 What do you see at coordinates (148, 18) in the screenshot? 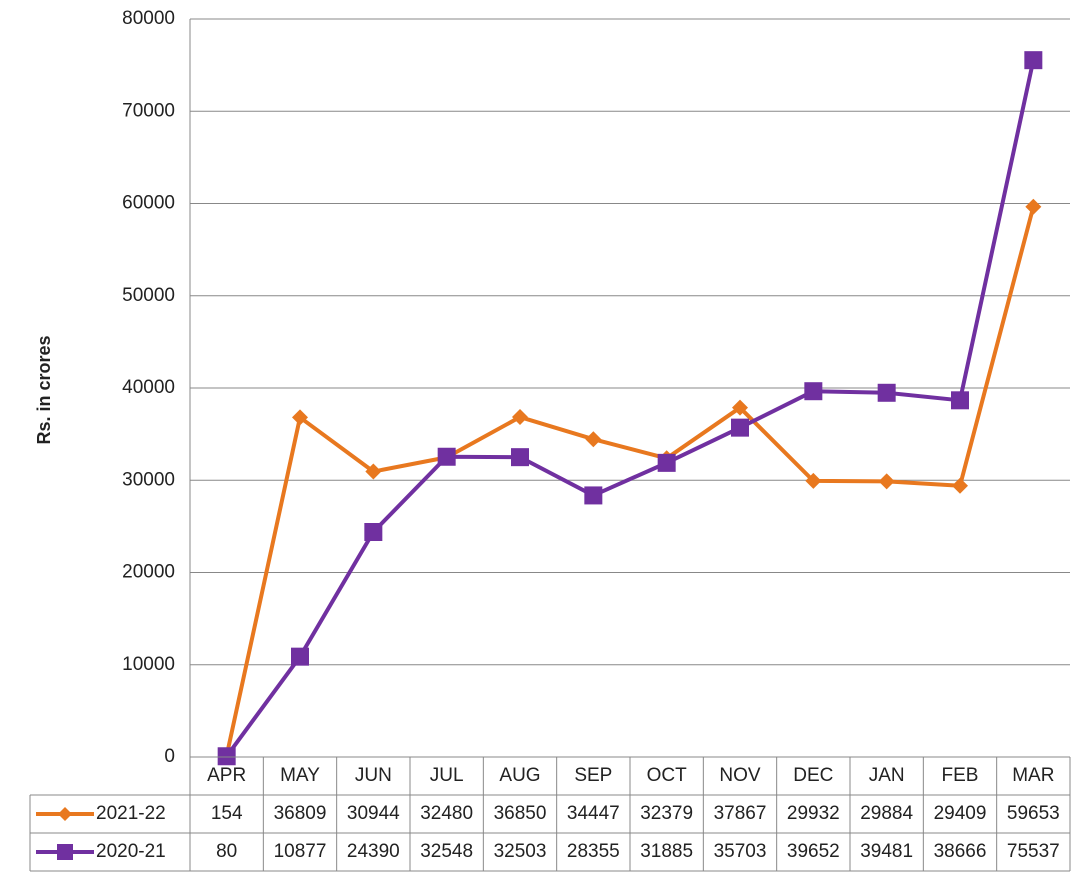
I see `y-tick-label: 80000` at bounding box center [148, 18].